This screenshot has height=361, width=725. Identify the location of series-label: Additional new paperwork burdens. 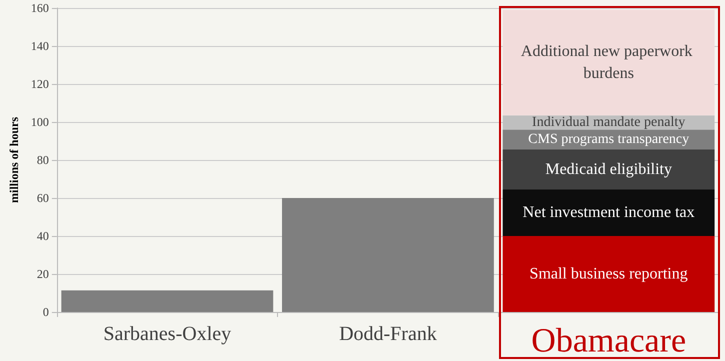
(608, 62).